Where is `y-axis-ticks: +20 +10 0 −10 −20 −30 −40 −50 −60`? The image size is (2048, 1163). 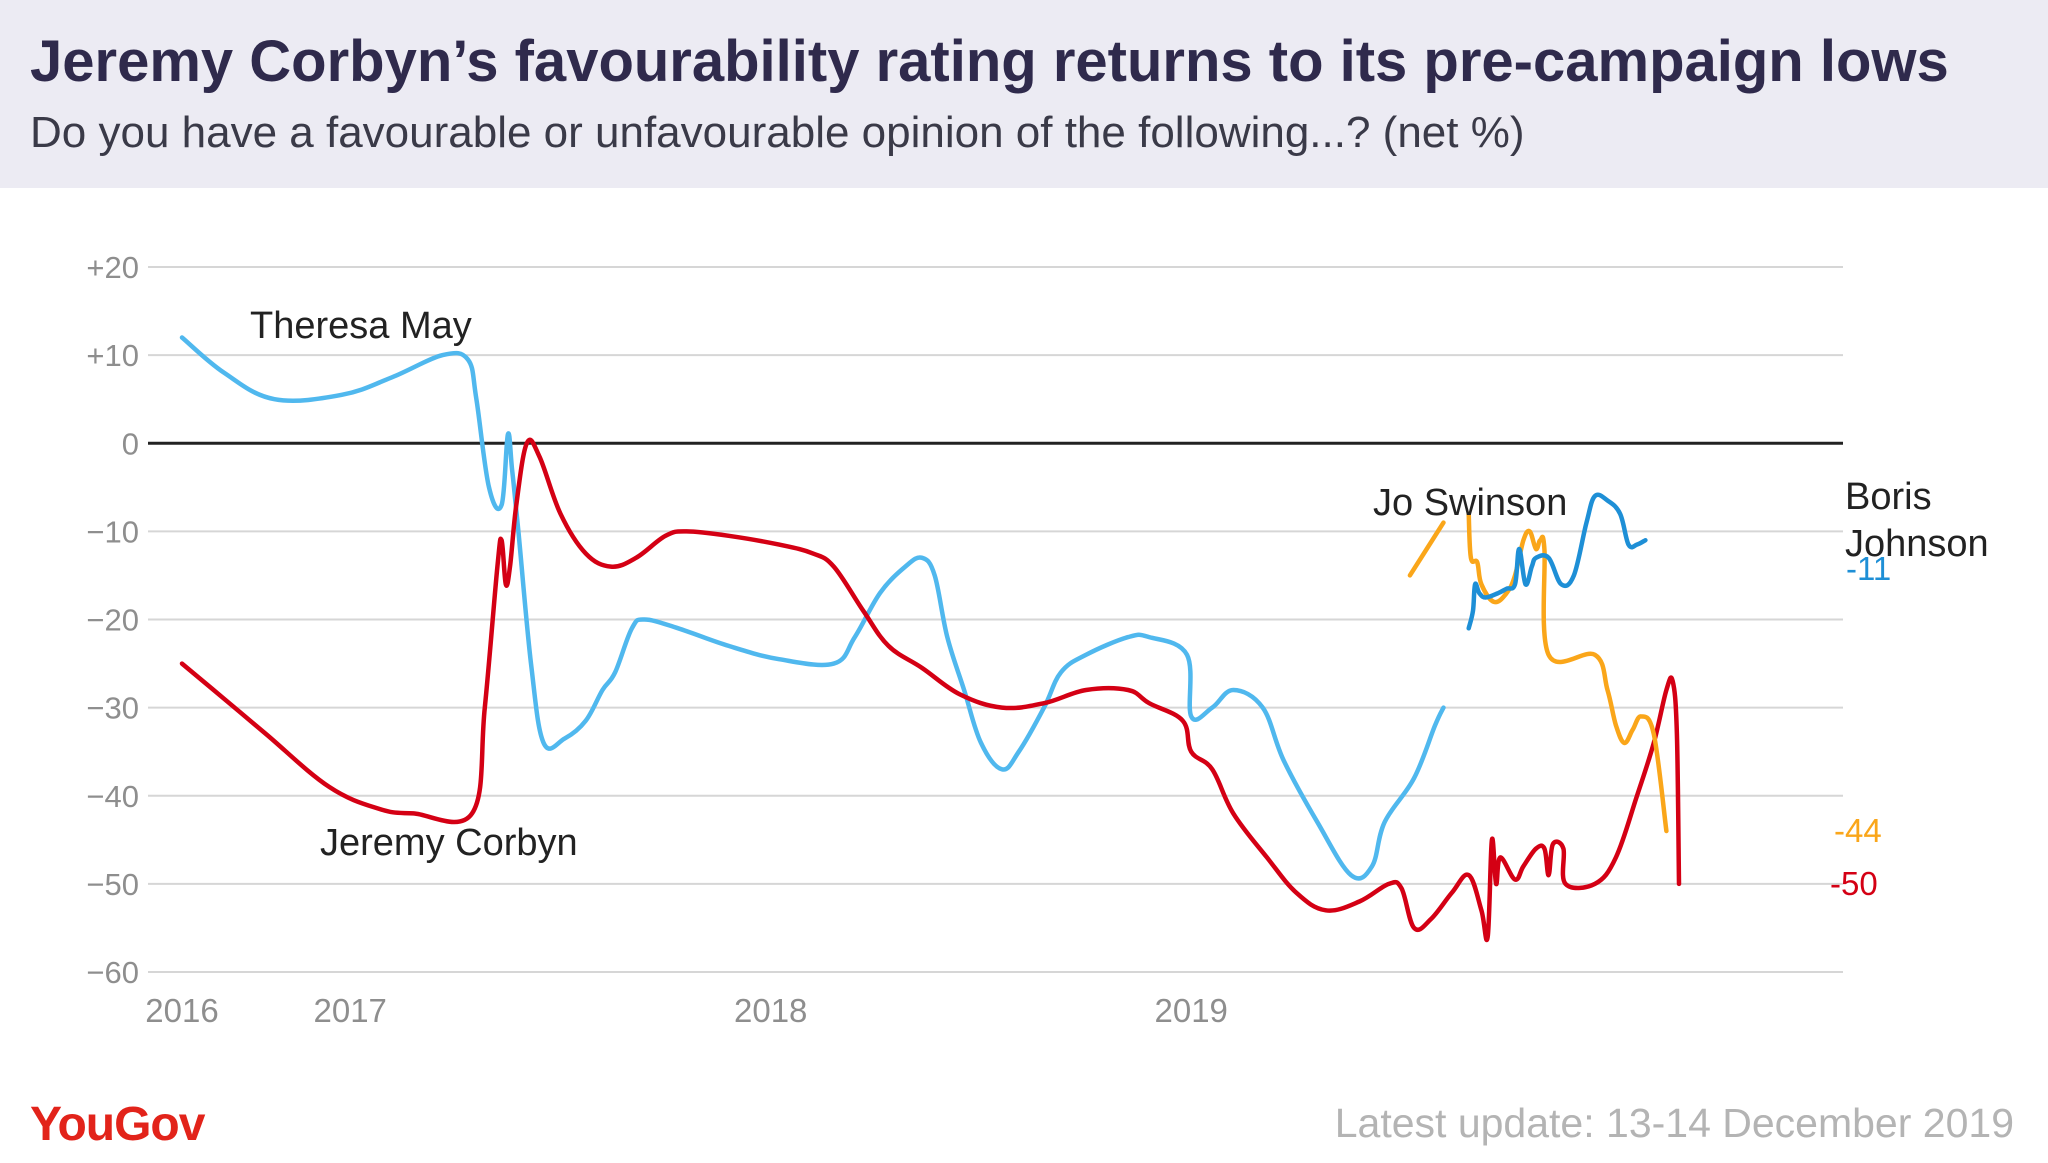
y-axis-ticks: +20 +10 0 −10 −20 −30 −40 −50 −60 is located at coordinates (112, 620).